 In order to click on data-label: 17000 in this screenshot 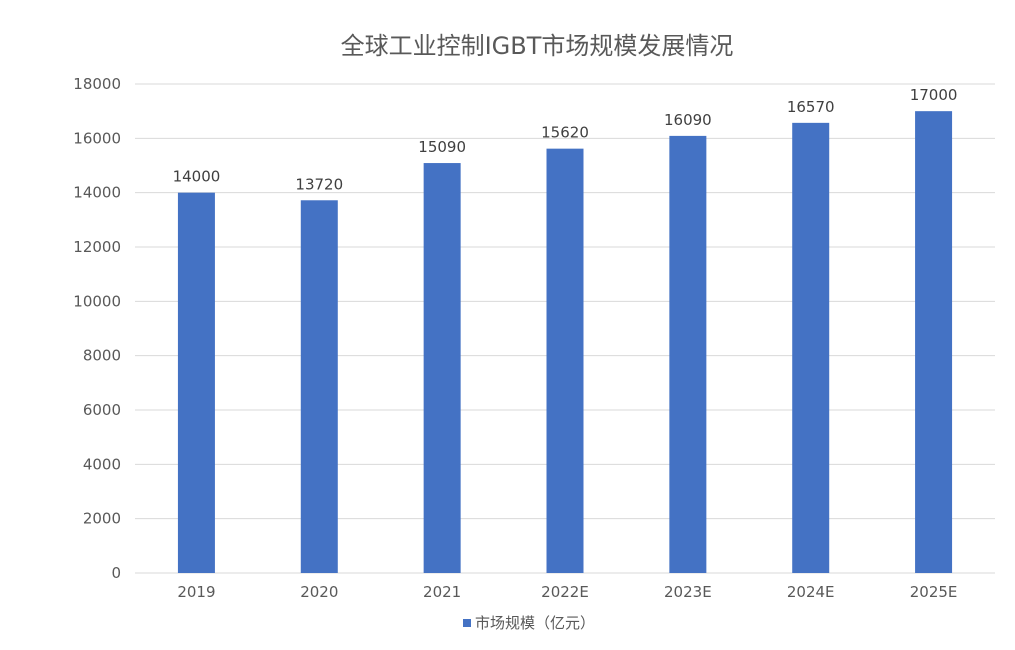, I will do `click(934, 95)`.